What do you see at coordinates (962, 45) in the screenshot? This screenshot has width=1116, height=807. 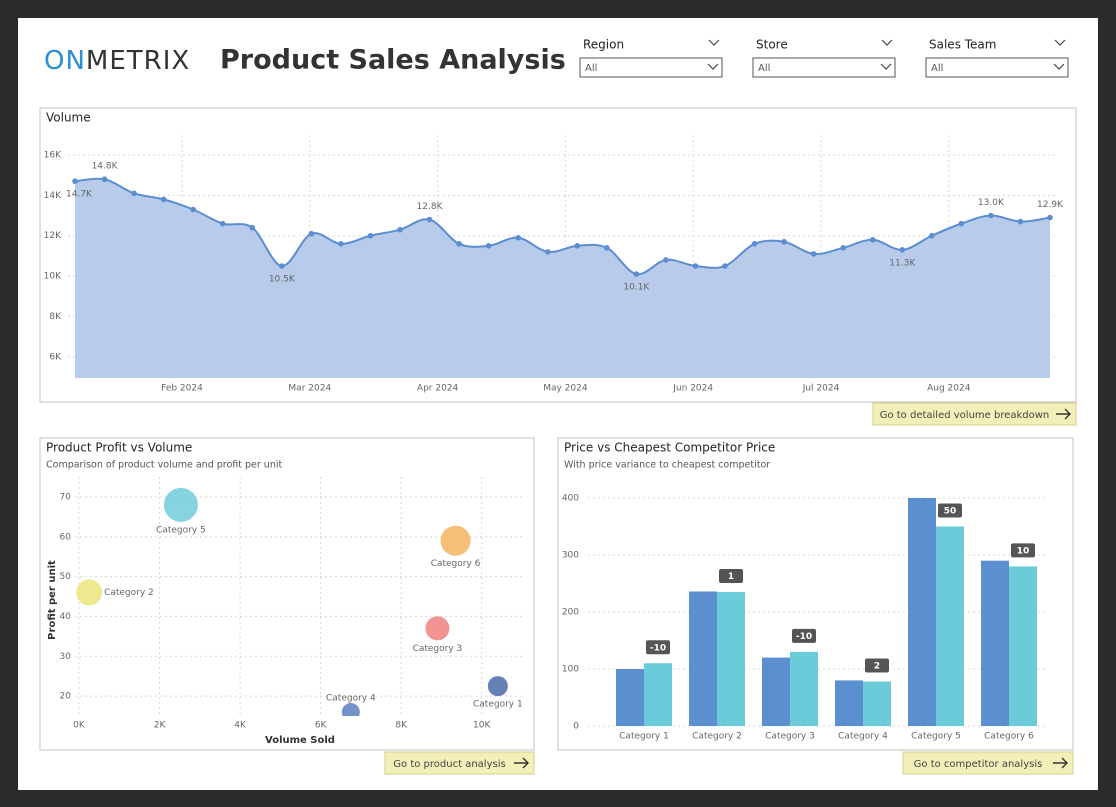 I see `filter-label: Sales Team` at bounding box center [962, 45].